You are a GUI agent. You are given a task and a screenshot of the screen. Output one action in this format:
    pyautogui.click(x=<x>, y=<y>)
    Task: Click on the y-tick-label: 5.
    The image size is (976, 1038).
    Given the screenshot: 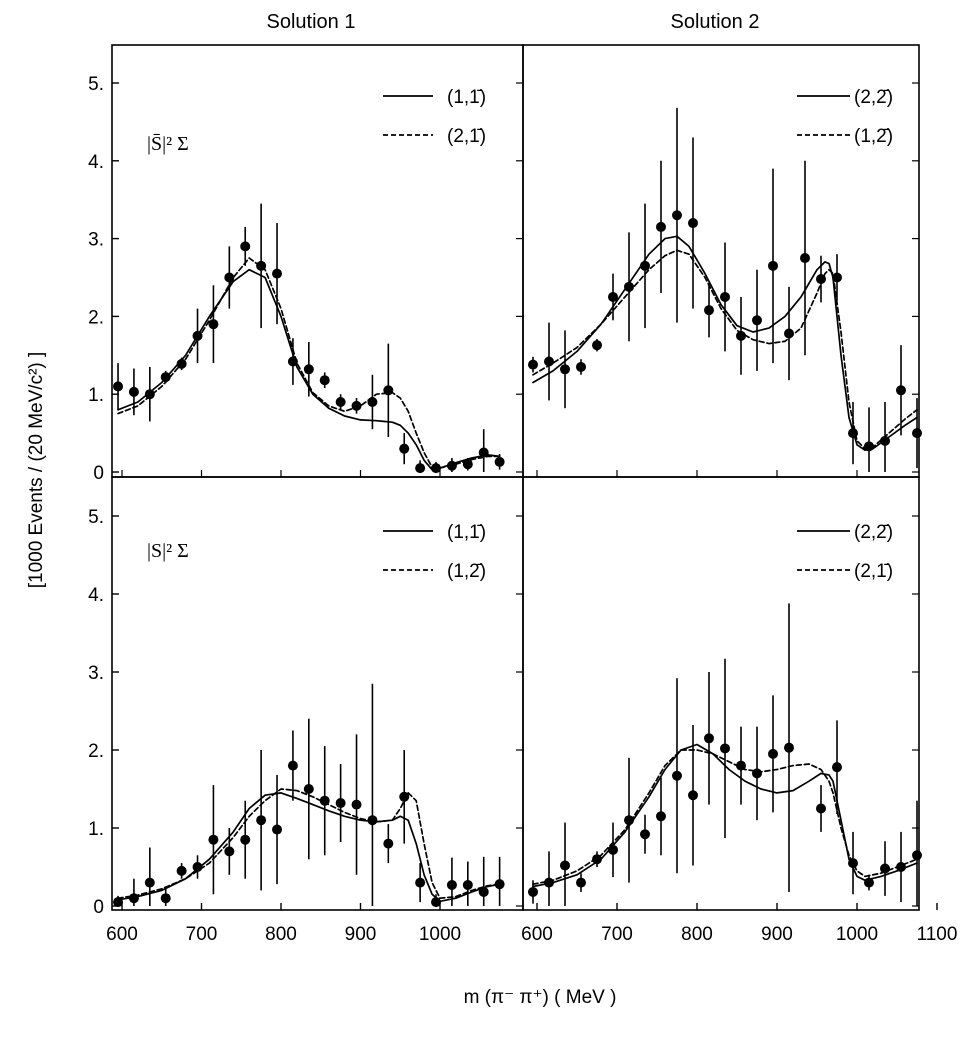 What is the action you would take?
    pyautogui.click(x=96, y=517)
    